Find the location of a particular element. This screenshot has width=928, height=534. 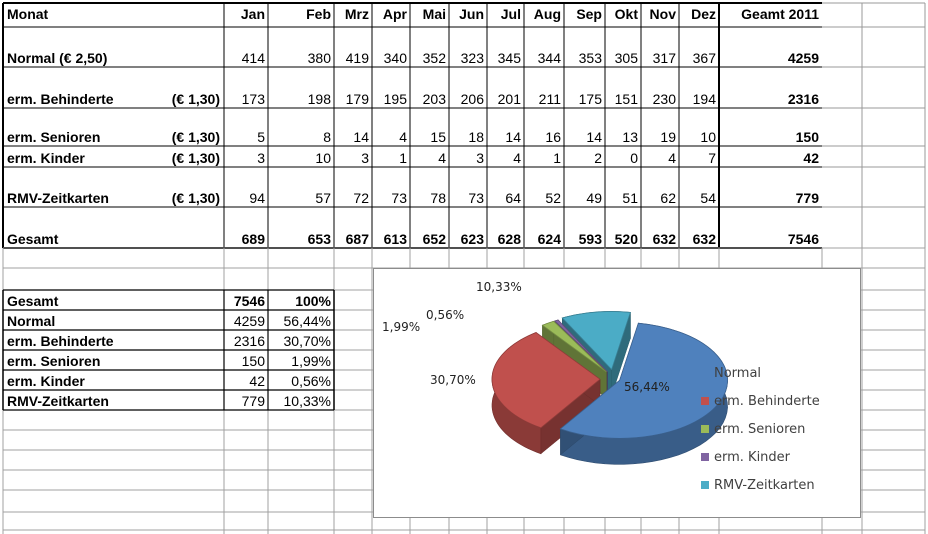

row-label: erm. Kinder is located at coordinates (46, 158).